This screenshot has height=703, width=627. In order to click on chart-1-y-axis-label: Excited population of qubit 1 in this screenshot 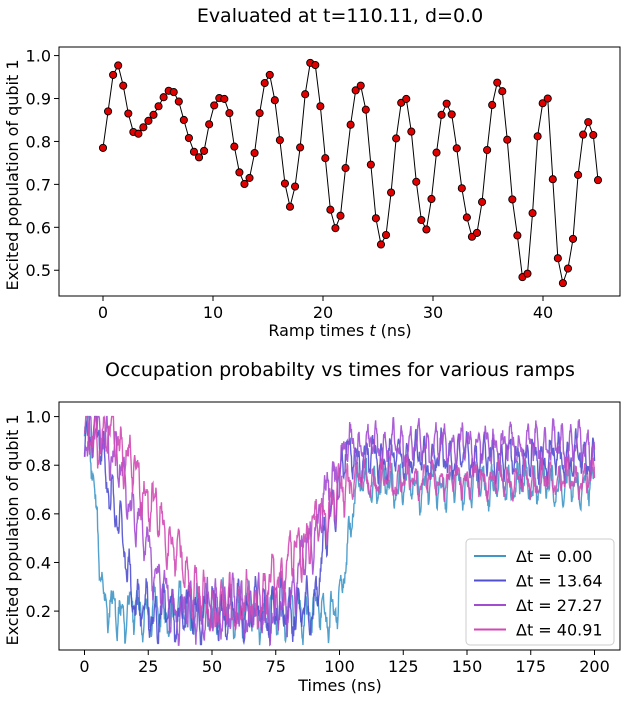, I will do `click(12, 174)`.